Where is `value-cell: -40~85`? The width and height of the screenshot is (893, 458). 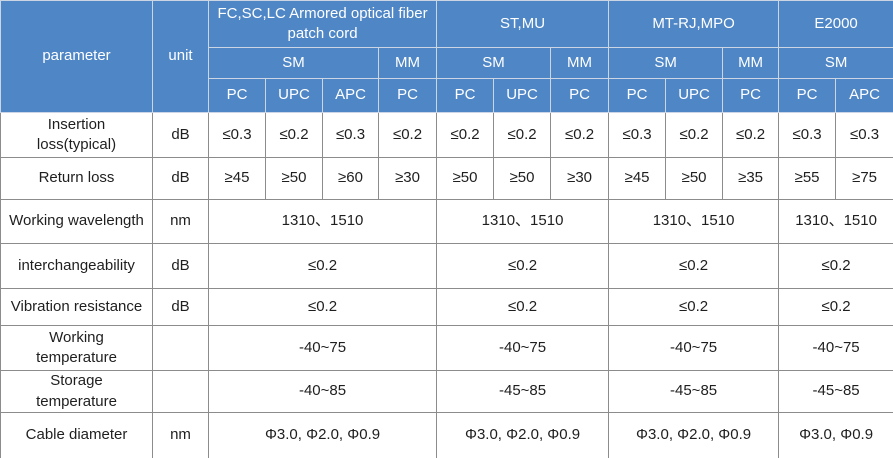
value-cell: -40~85 is located at coordinates (322, 391).